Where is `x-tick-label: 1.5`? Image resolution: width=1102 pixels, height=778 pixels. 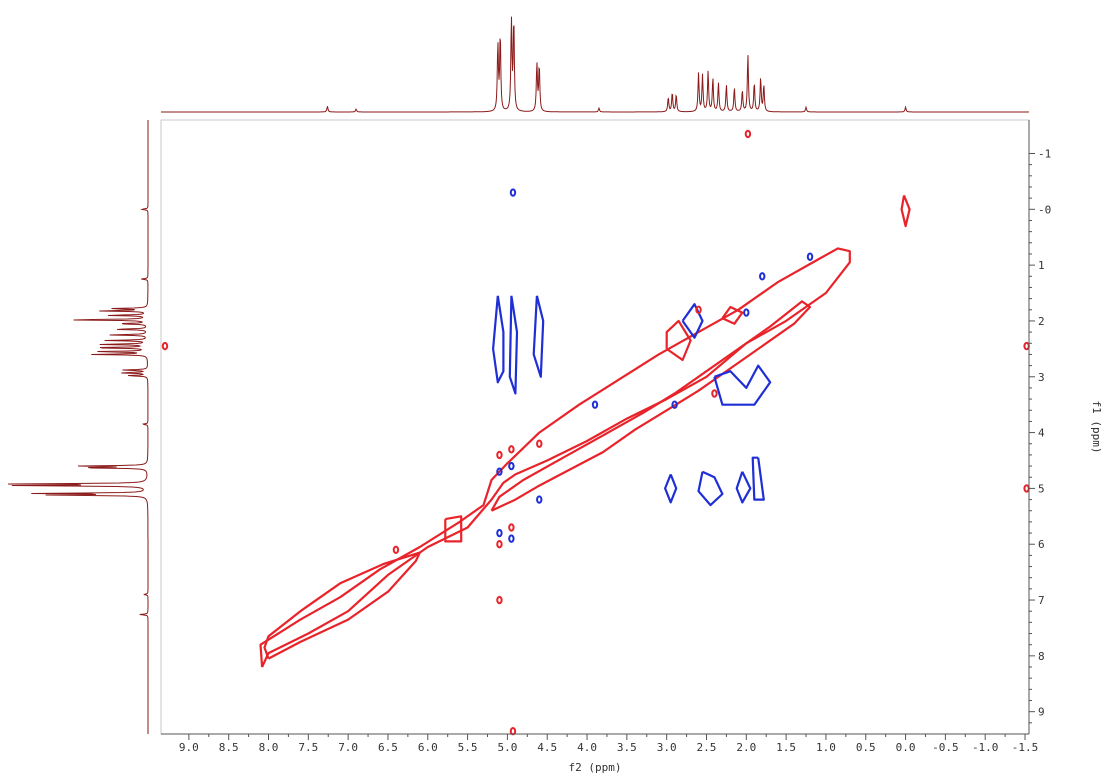
x-tick-label: 1.5 is located at coordinates (786, 747).